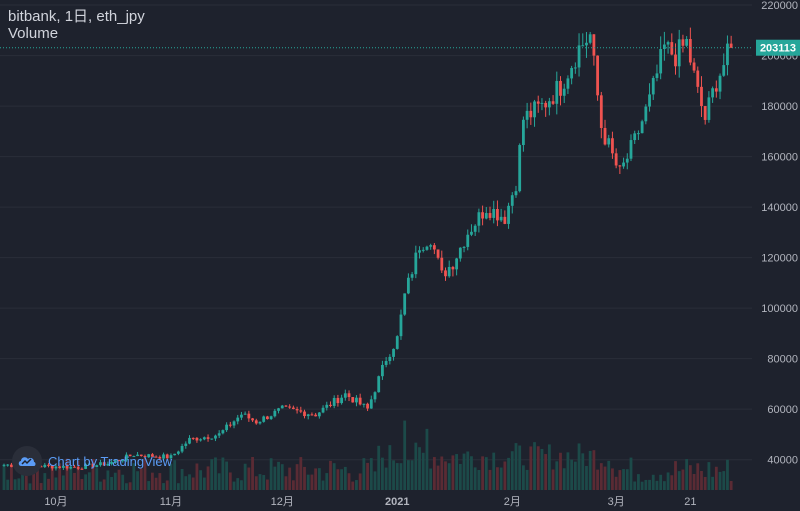 The width and height of the screenshot is (800, 511). What do you see at coordinates (782, 410) in the screenshot?
I see `price-axis-label: 60000` at bounding box center [782, 410].